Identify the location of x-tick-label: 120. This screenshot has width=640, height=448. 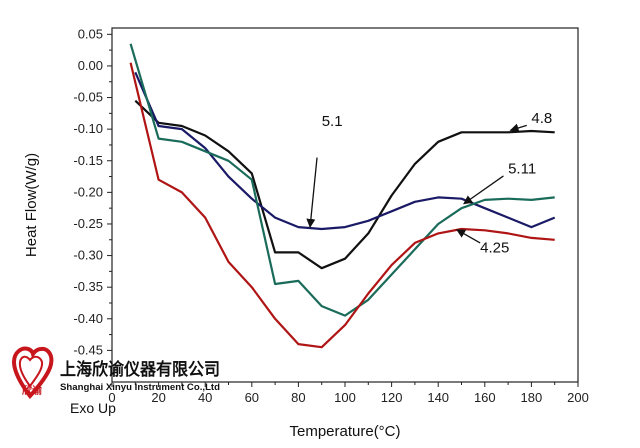
(392, 397).